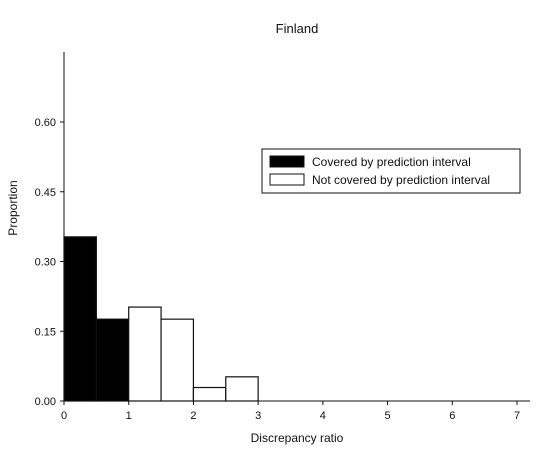  I want to click on x-tick-label-1: 1, so click(129, 416).